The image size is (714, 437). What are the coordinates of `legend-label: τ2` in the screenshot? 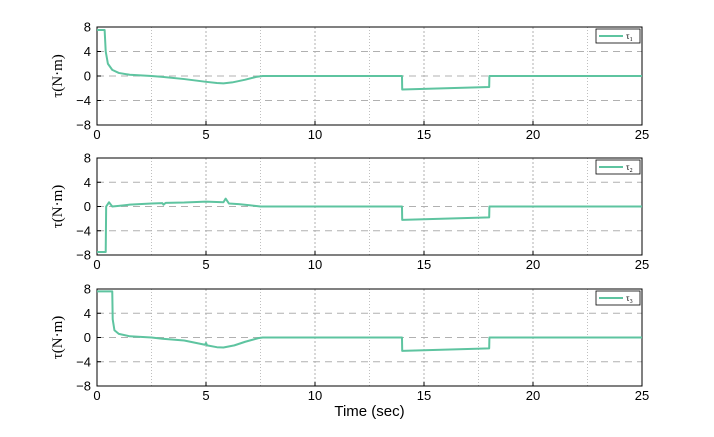 It's located at (629, 168).